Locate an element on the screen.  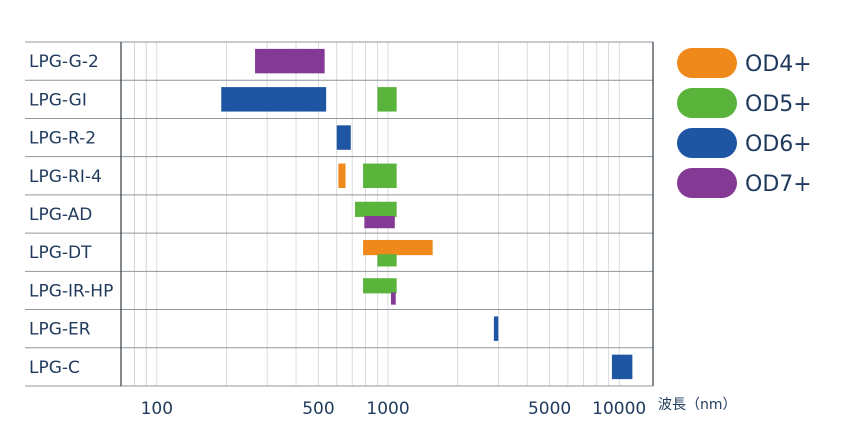
row-label: LPG-DT is located at coordinates (60, 253).